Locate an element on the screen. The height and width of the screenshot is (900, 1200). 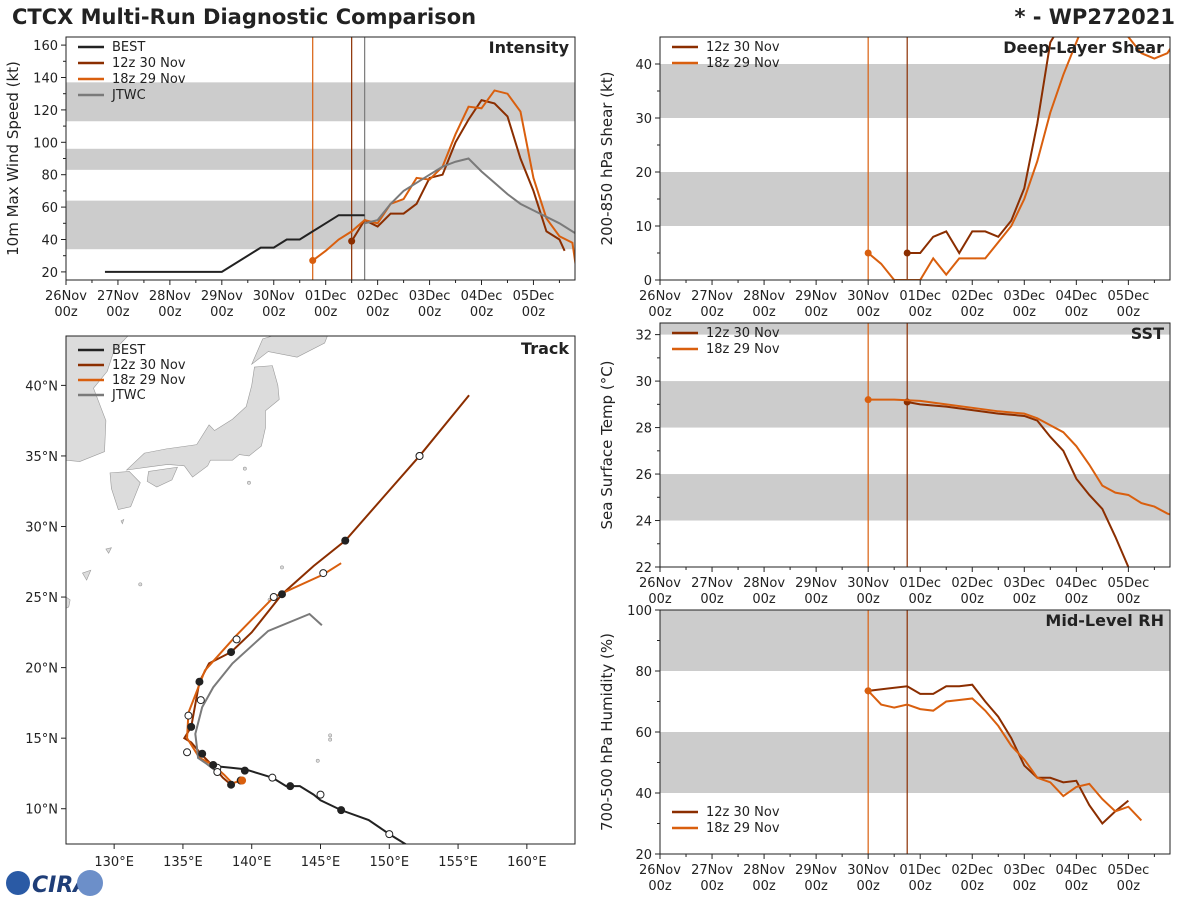
lat-tick-label: 10°N is located at coordinates (41, 810).